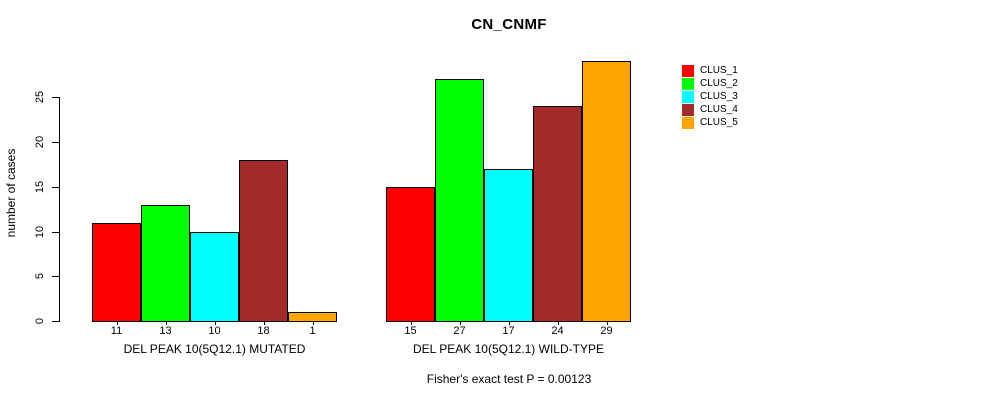 The width and height of the screenshot is (990, 400). What do you see at coordinates (40, 276) in the screenshot?
I see `y-tick-label: 5` at bounding box center [40, 276].